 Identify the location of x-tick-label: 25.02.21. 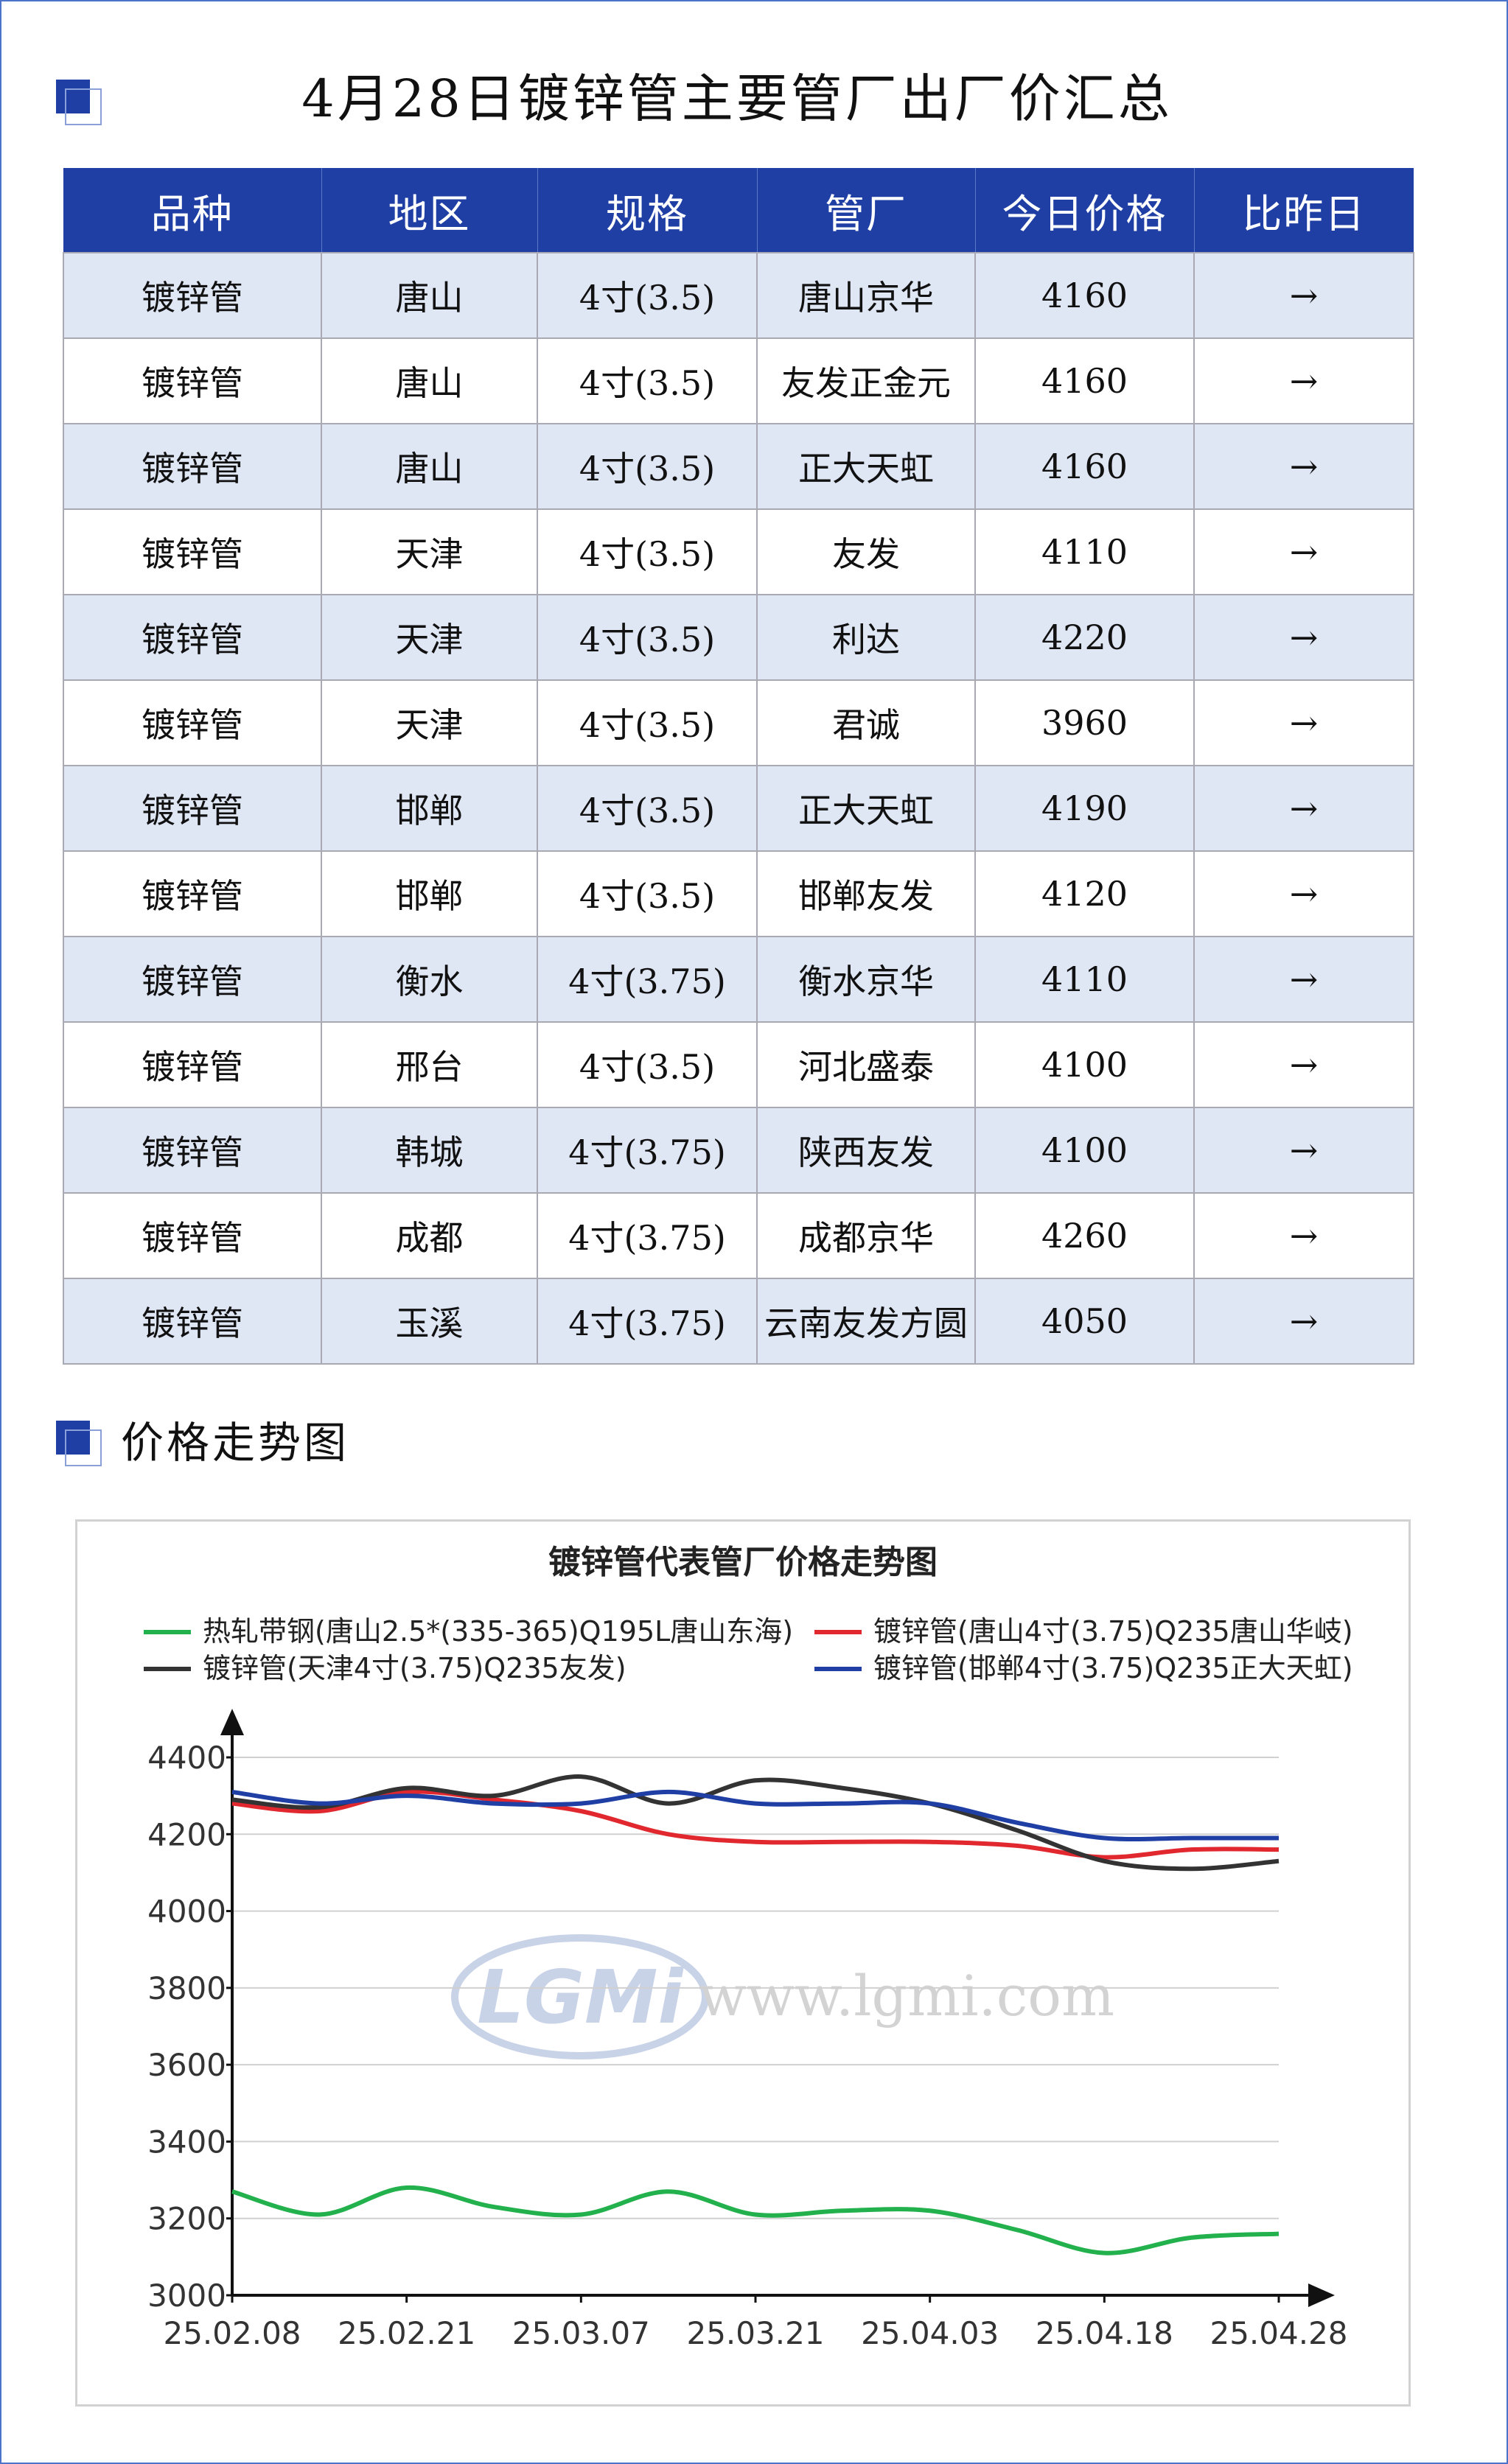
(407, 2333).